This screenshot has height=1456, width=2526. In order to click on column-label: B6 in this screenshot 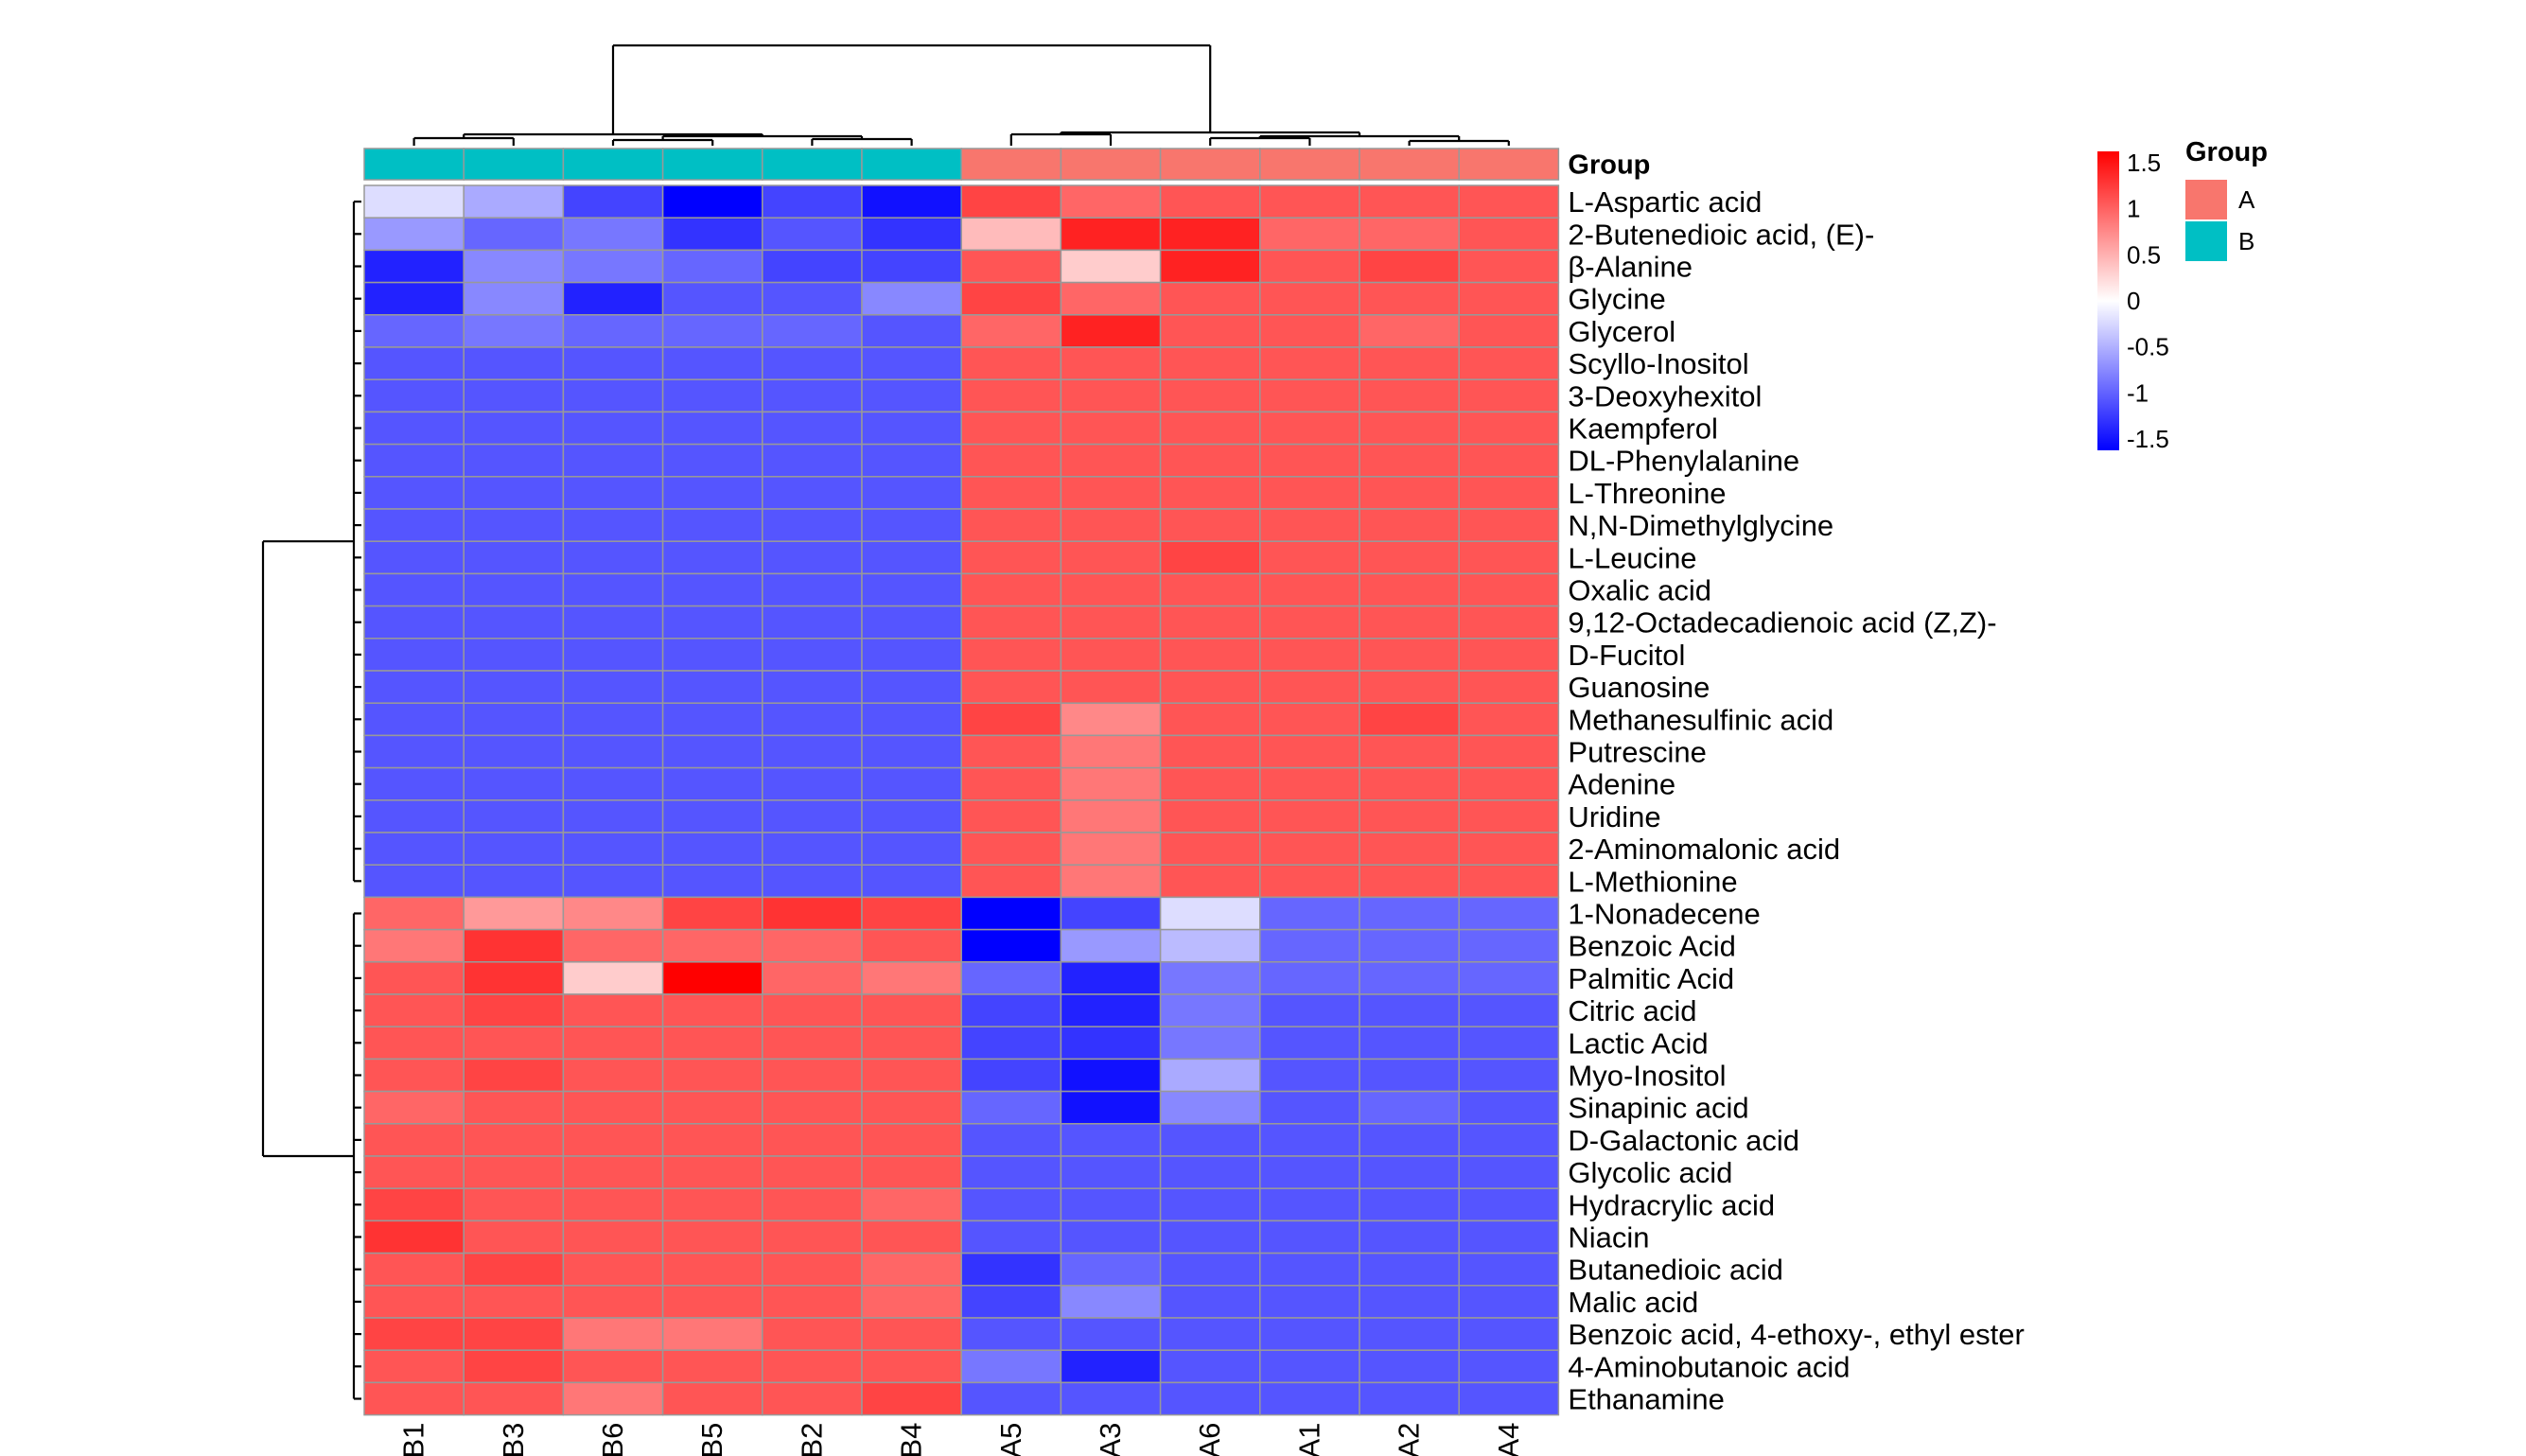, I will do `click(612, 1439)`.